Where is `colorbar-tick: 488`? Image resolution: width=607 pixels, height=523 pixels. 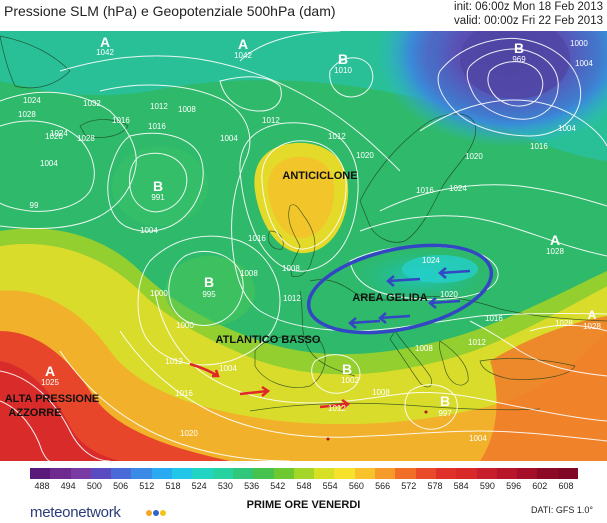
colorbar-tick: 488 is located at coordinates (42, 486).